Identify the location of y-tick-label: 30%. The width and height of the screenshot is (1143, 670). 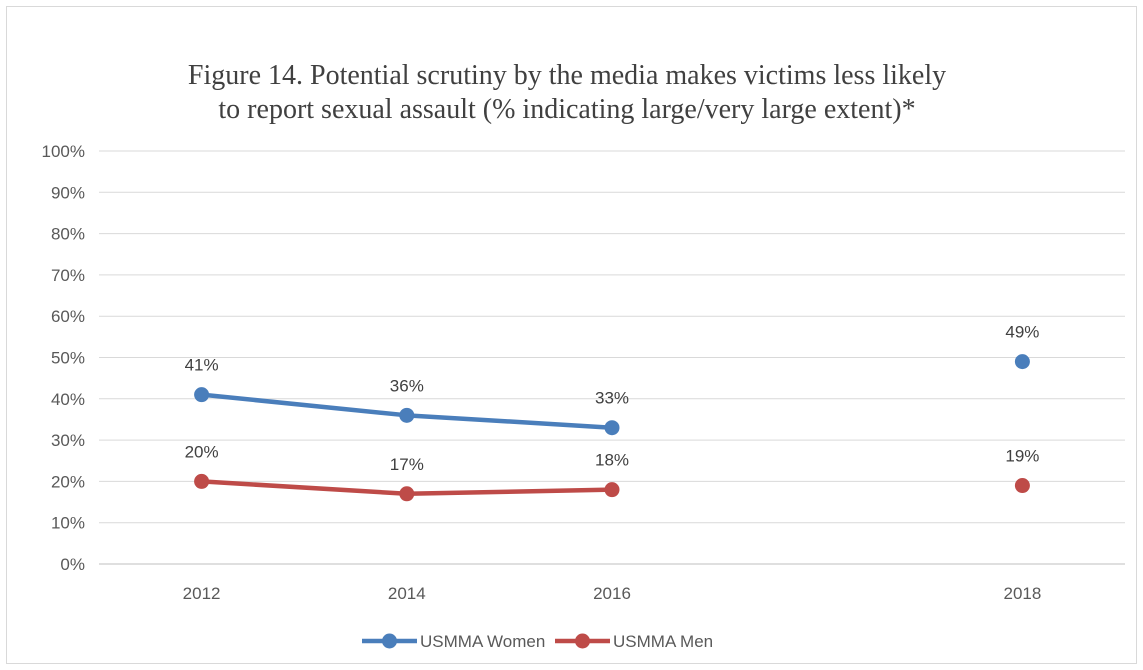
(68, 440).